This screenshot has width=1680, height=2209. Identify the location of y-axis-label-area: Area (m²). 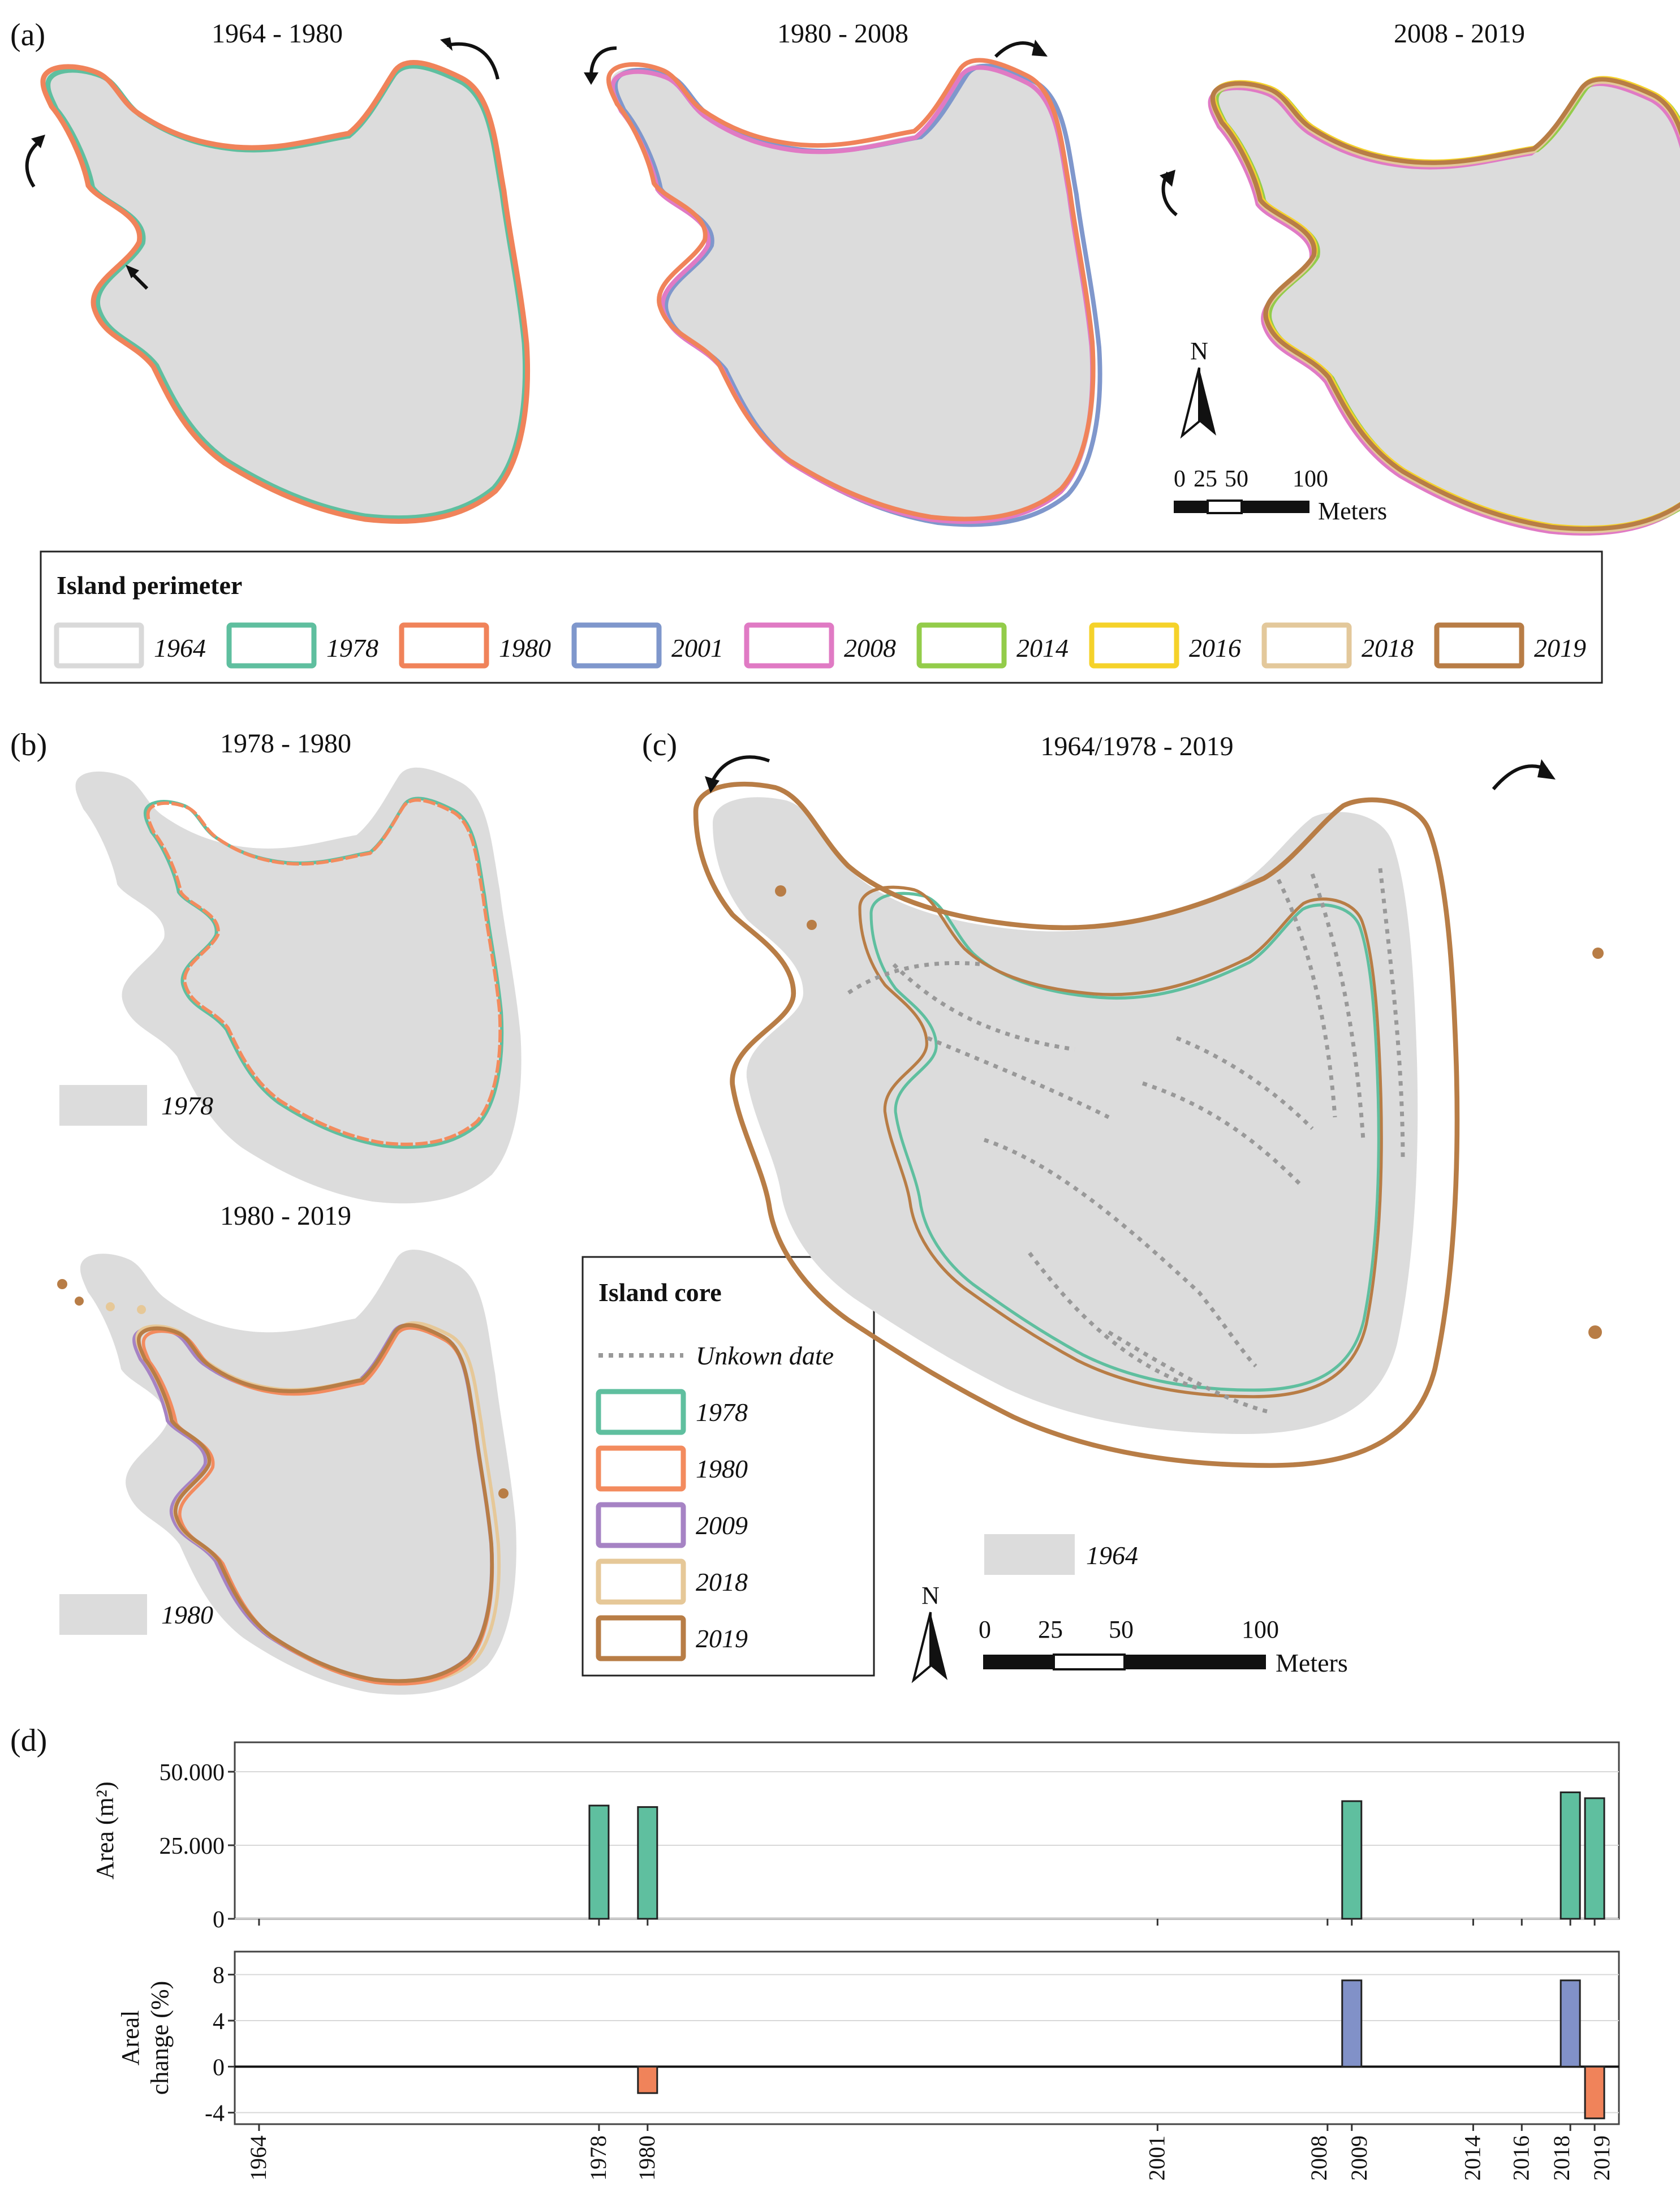
(105, 1830).